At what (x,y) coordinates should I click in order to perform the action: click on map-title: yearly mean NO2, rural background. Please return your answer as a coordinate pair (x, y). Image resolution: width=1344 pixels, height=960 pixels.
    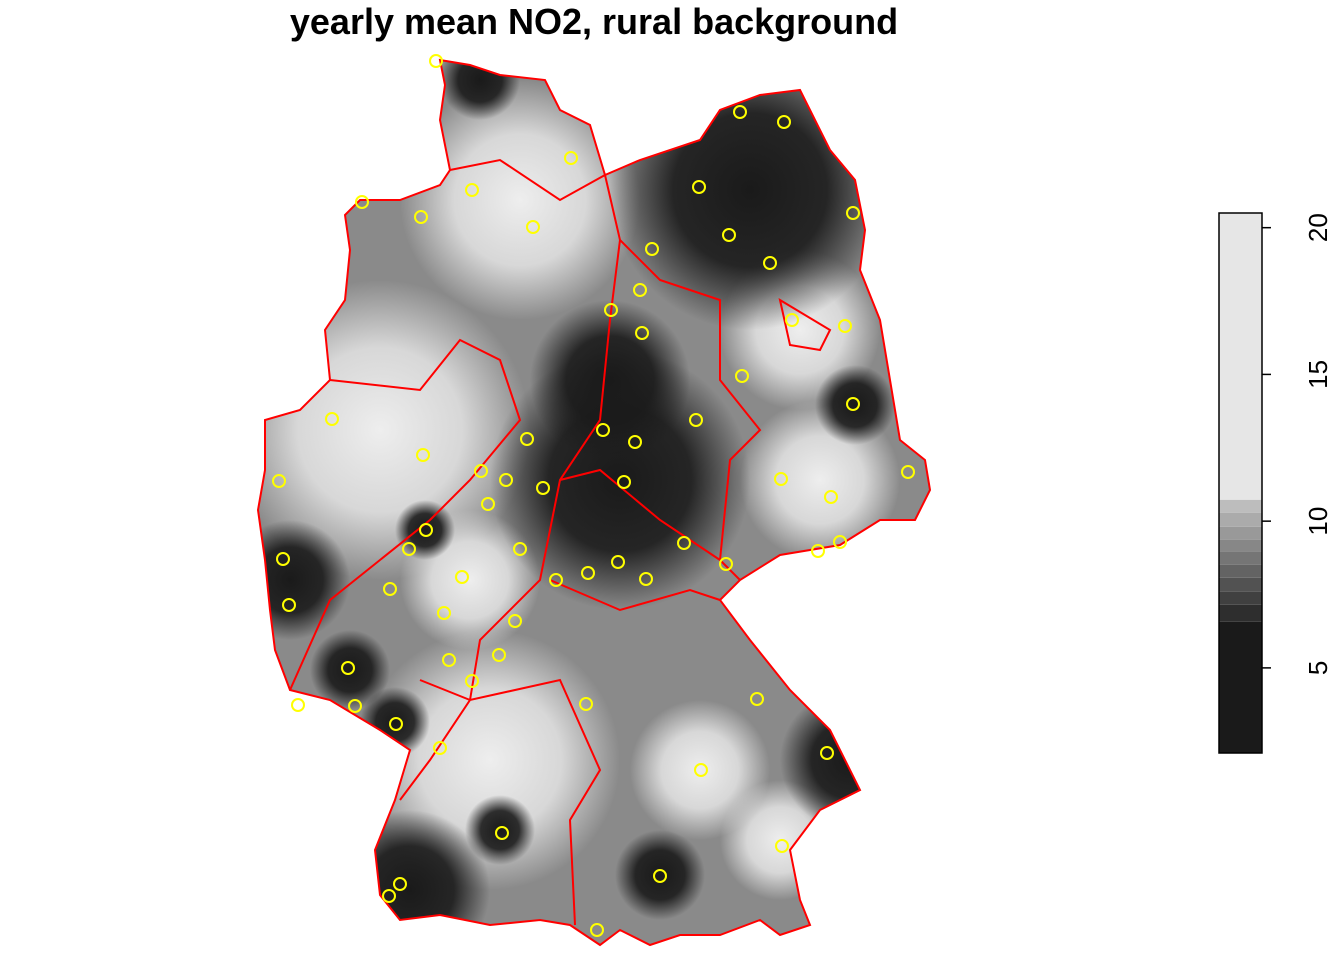
    Looking at the image, I should click on (594, 21).